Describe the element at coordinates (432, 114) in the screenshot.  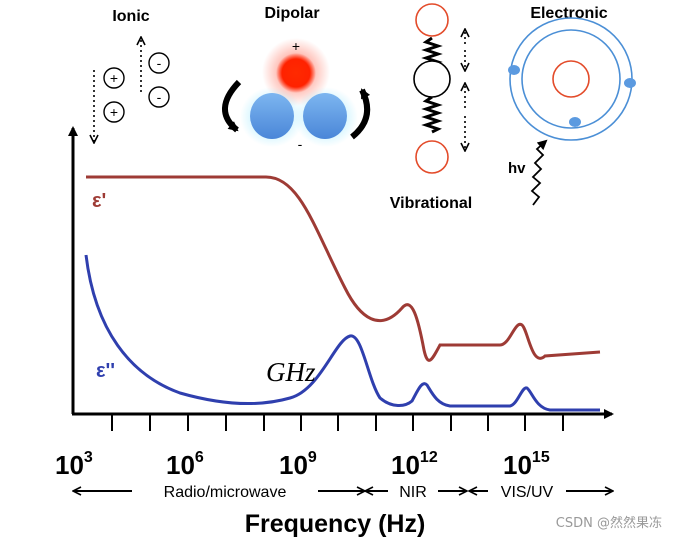
I see `bond-spring-bottom` at that location.